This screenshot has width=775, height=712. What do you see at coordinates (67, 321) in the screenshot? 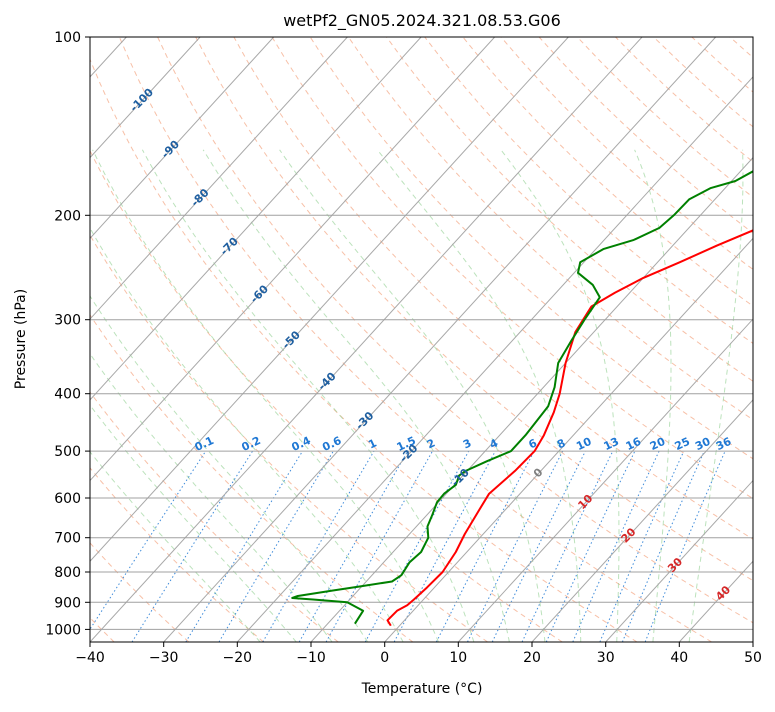
I see `y-tick-label: 300` at bounding box center [67, 321].